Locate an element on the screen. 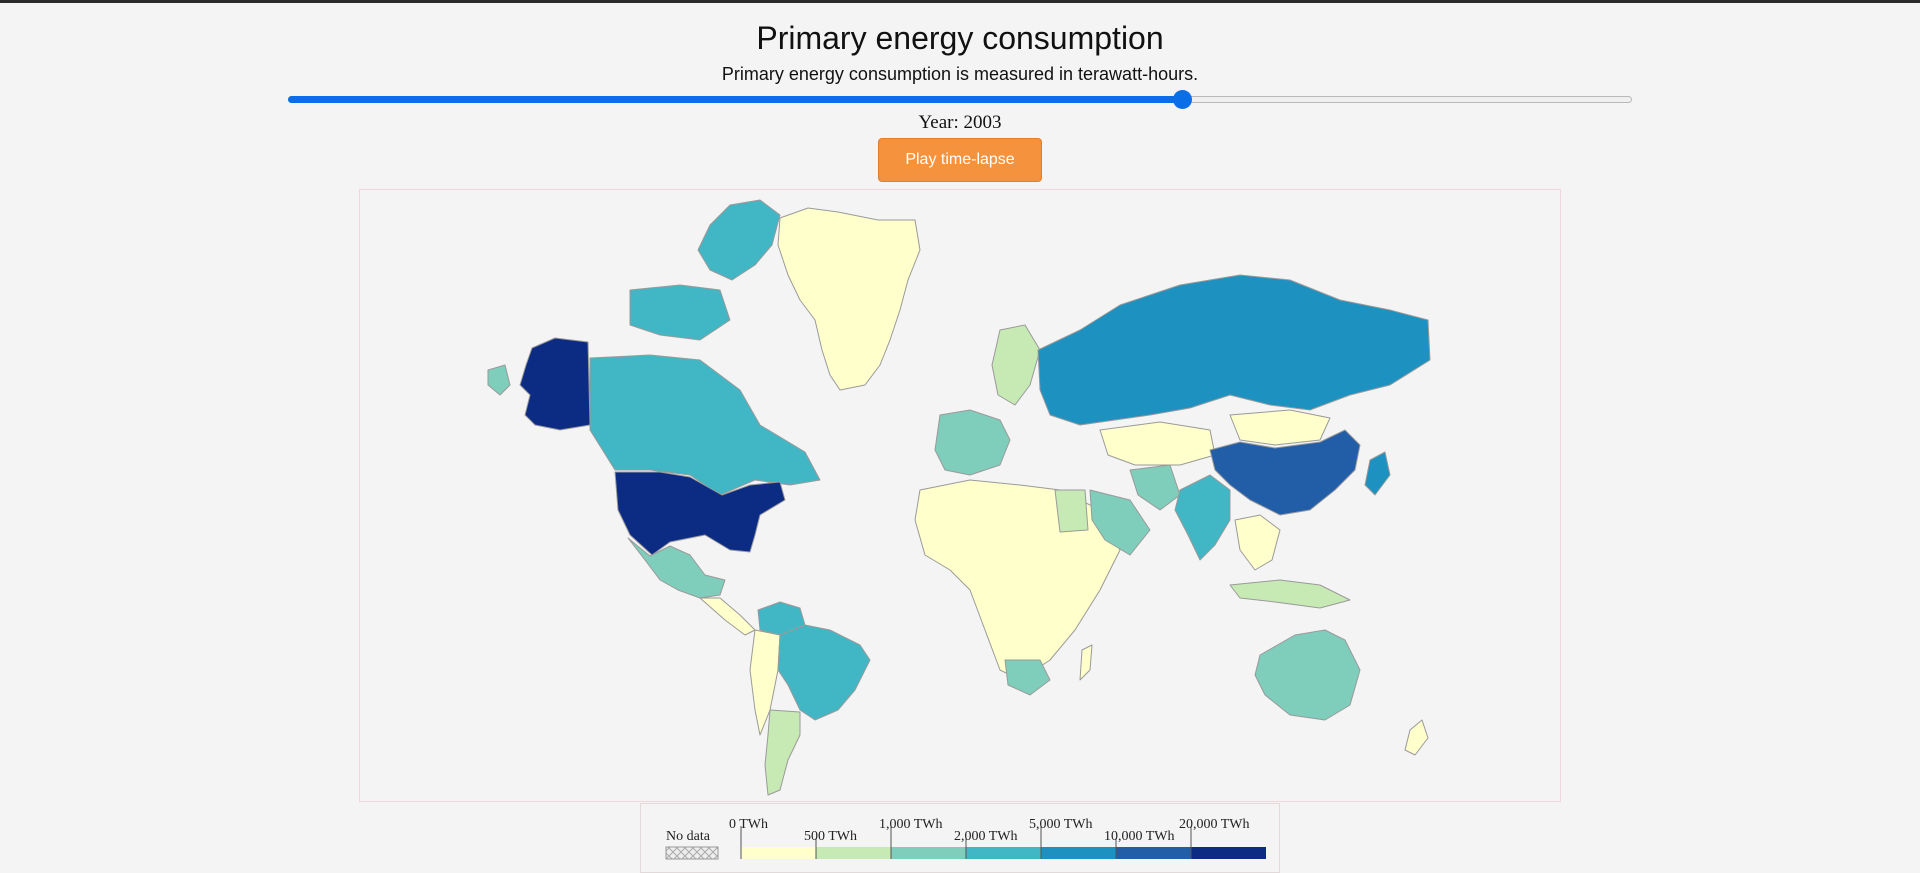 Image resolution: width=1920 pixels, height=873 pixels. region-brazil is located at coordinates (824, 672).